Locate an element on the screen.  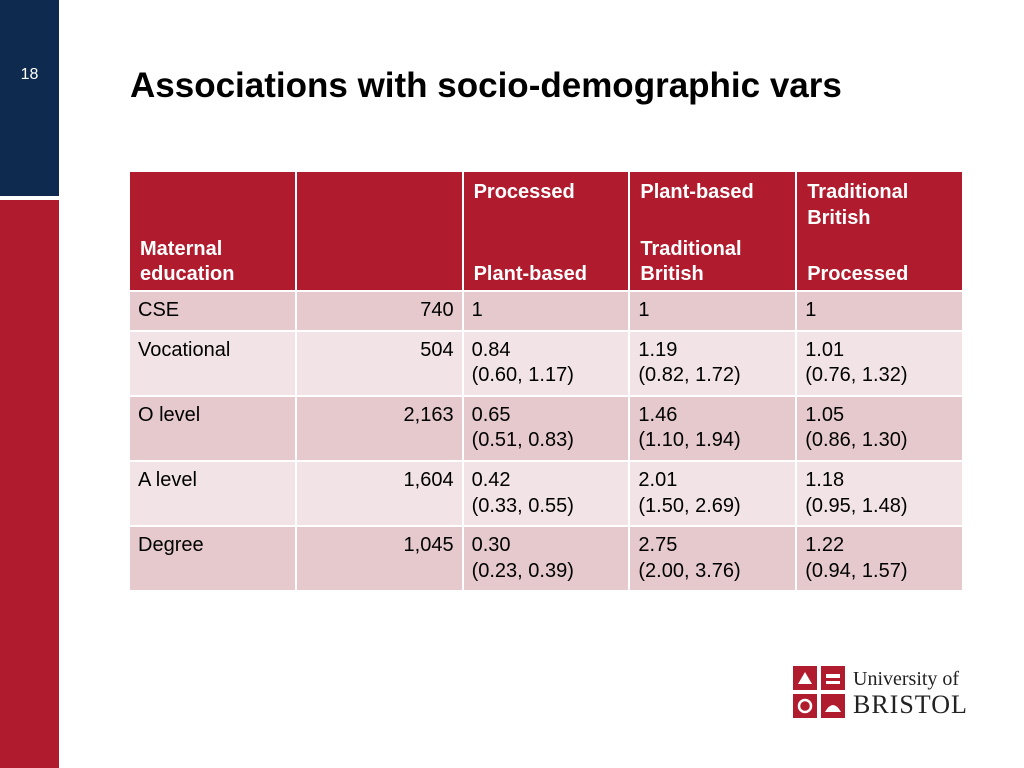
row-label: CSE is located at coordinates (212, 311).